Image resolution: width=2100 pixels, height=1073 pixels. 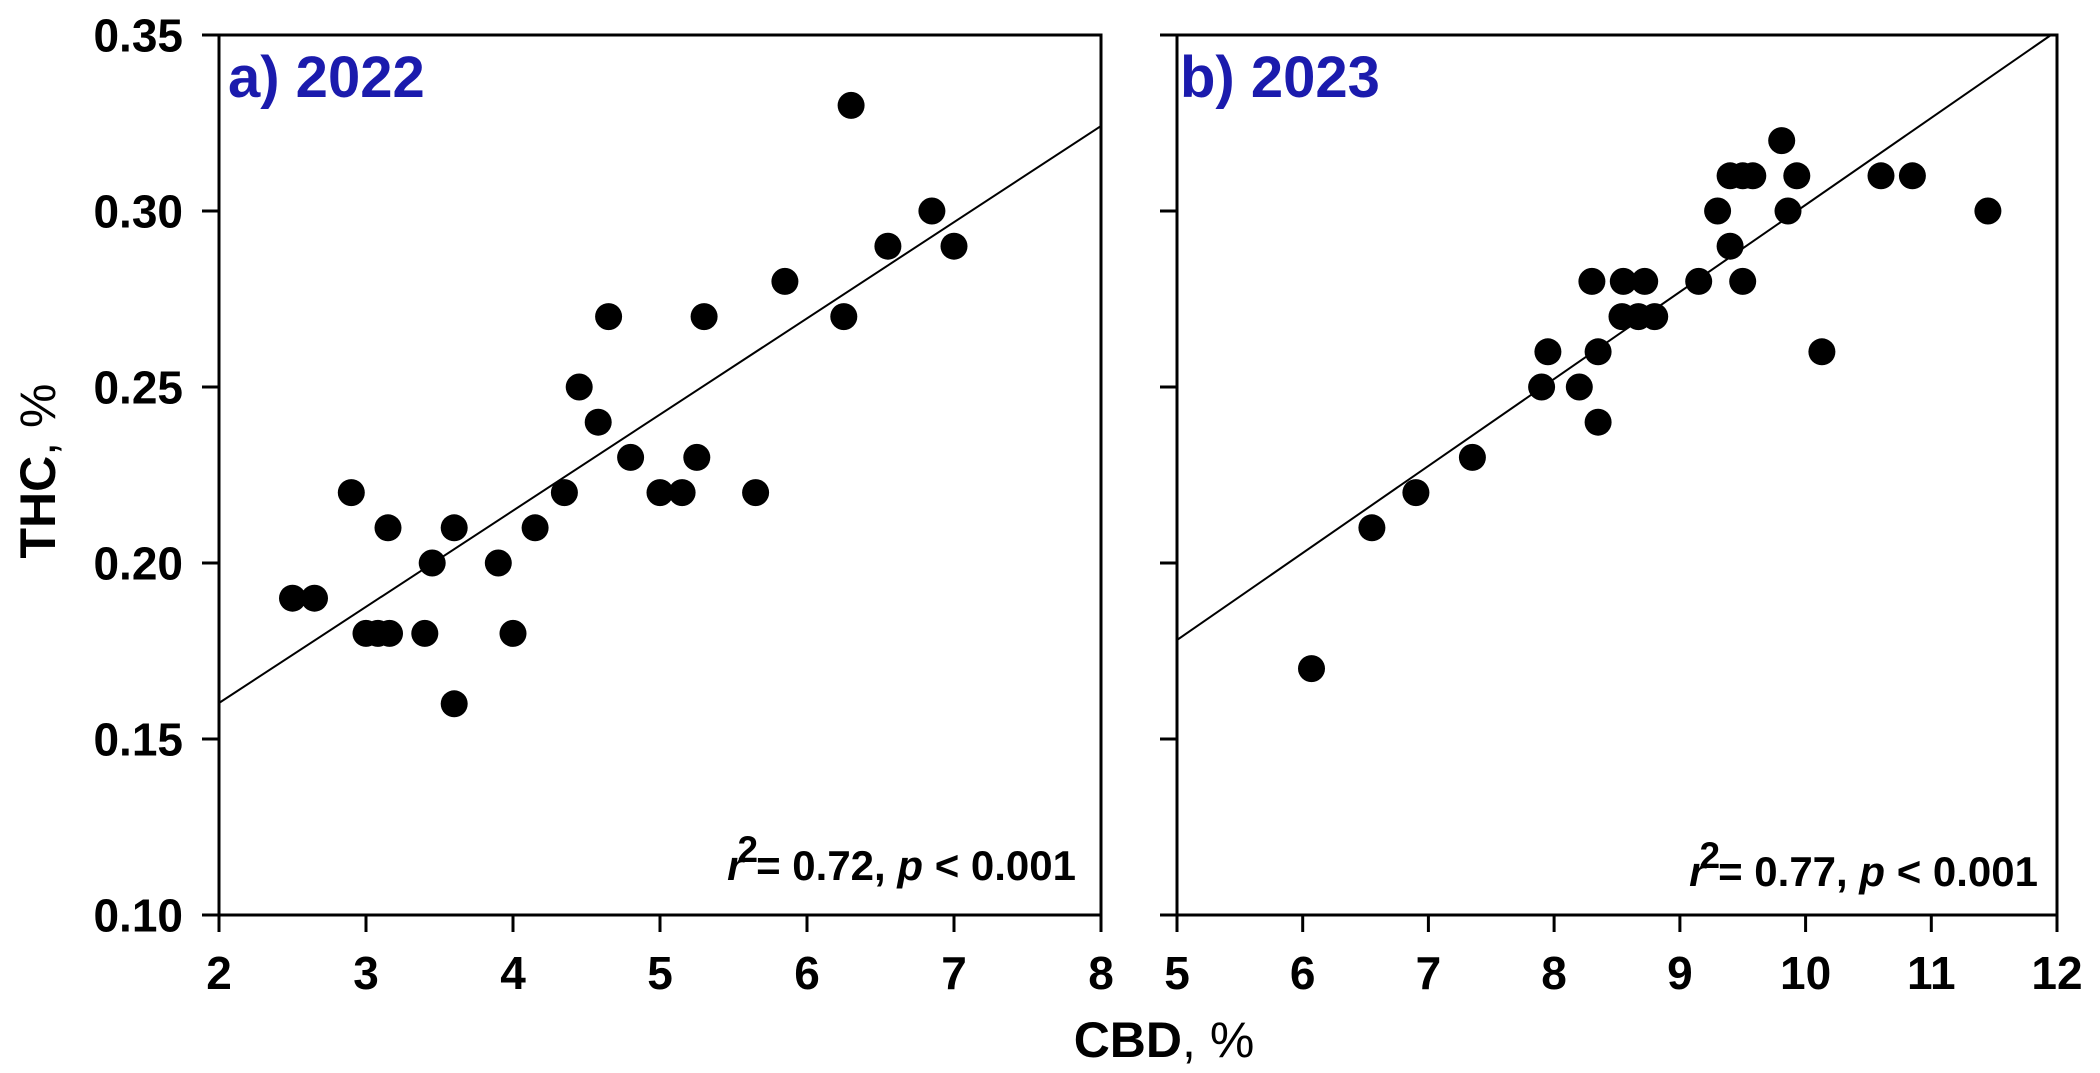 I want to click on svg-text: CBD, %, so click(x=1164, y=1040).